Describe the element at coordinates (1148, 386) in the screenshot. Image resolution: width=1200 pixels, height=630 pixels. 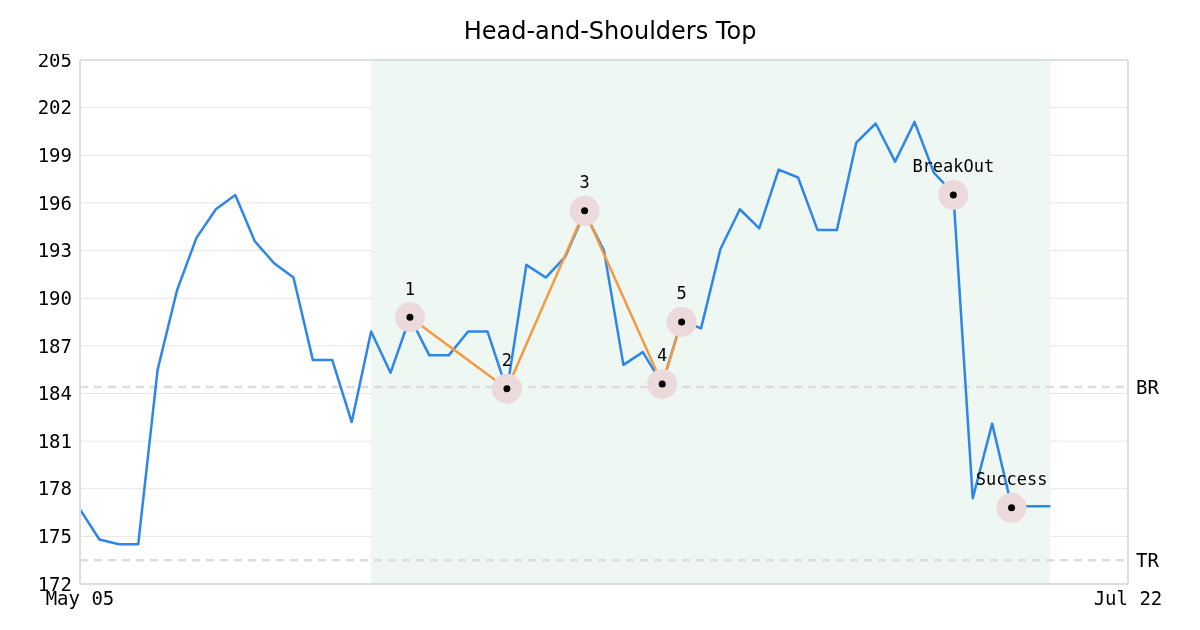
I see `ref-line-label: BR` at that location.